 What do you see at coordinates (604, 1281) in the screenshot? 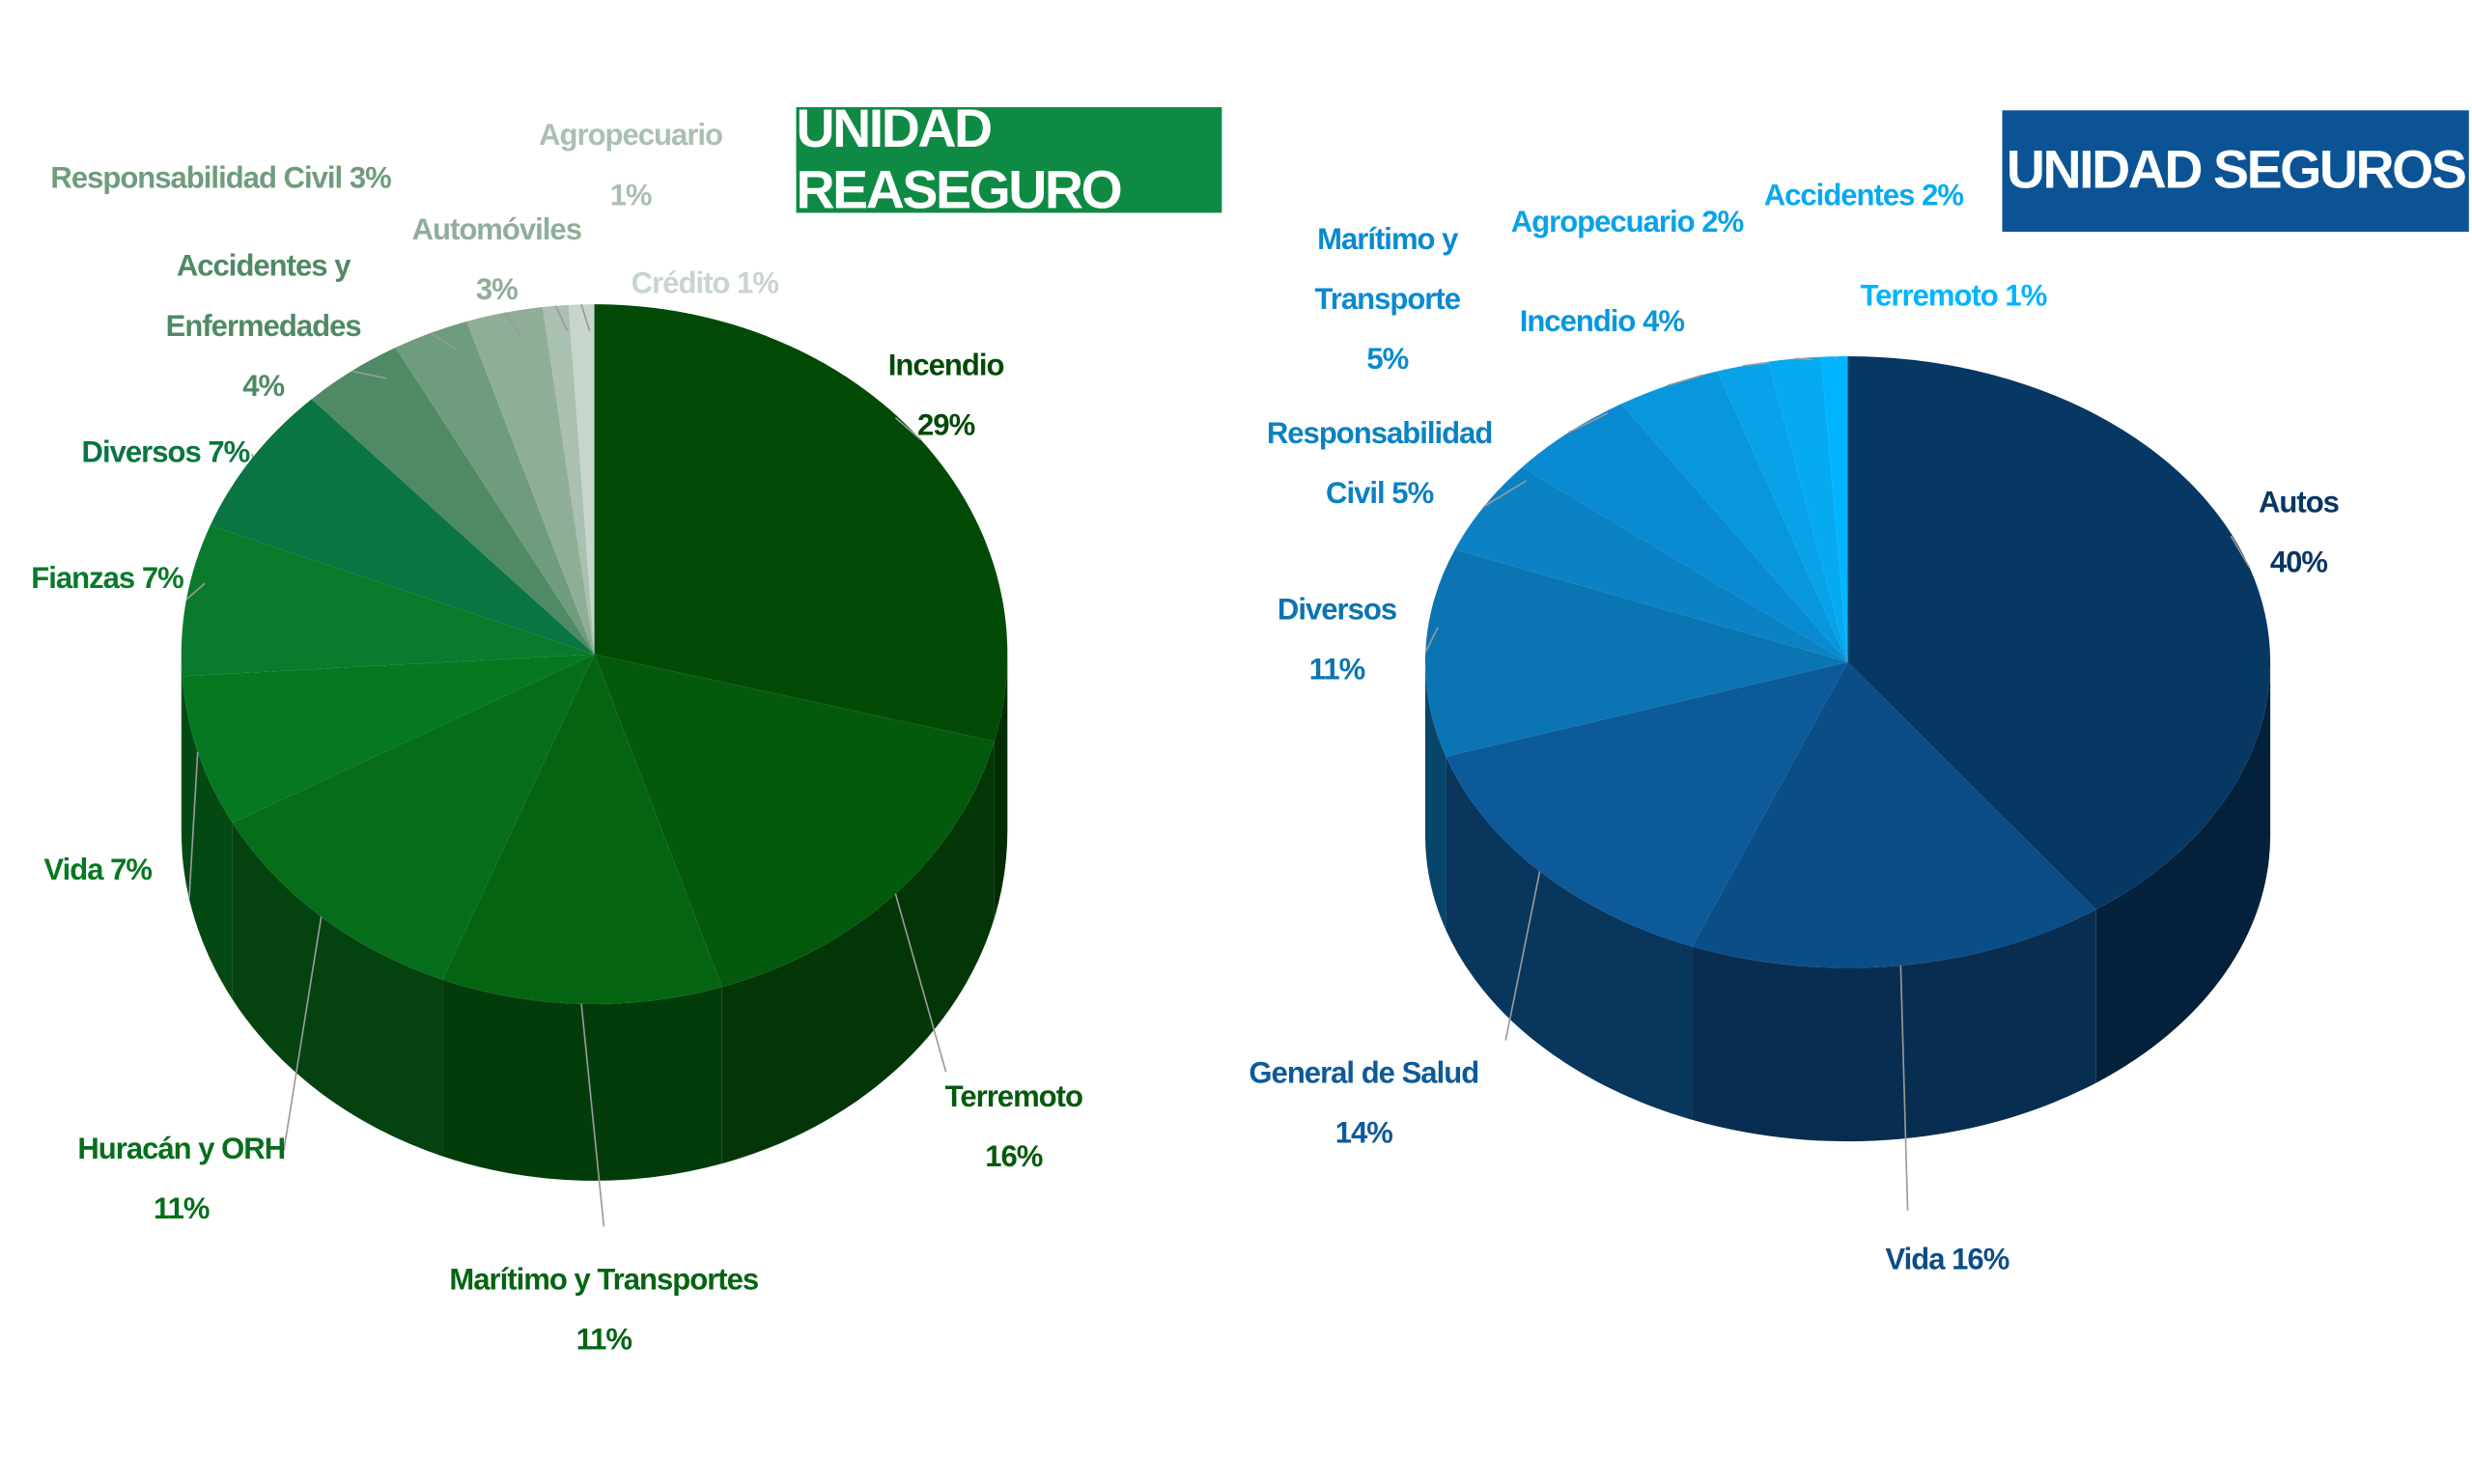
I see `category-name: Marítimo y Transportes` at bounding box center [604, 1281].